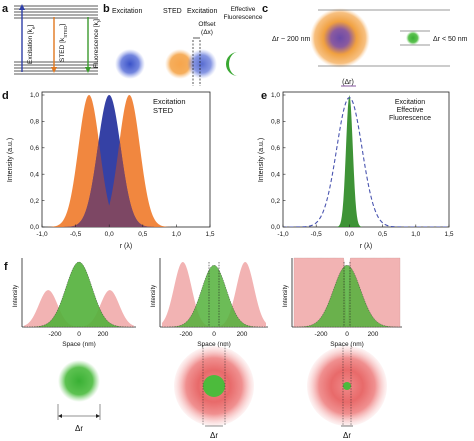 This screenshot has height=441, width=474. What do you see at coordinates (347, 296) in the screenshot?
I see `f3-excitation-profile` at bounding box center [347, 296].